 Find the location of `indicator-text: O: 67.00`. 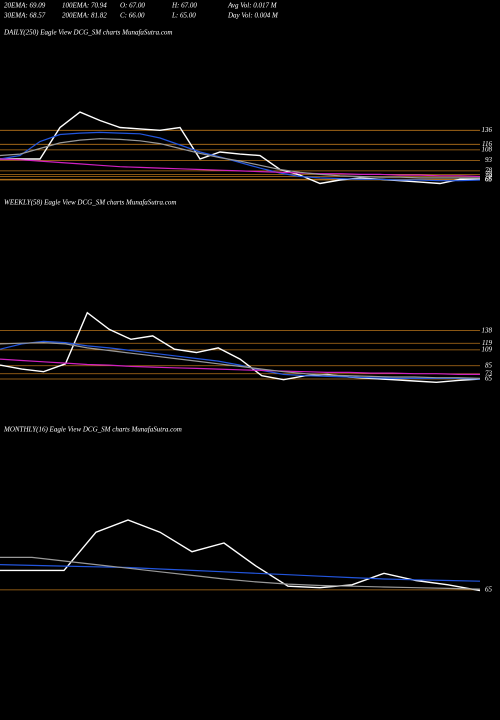

indicator-text: O: 67.00 is located at coordinates (132, 6).